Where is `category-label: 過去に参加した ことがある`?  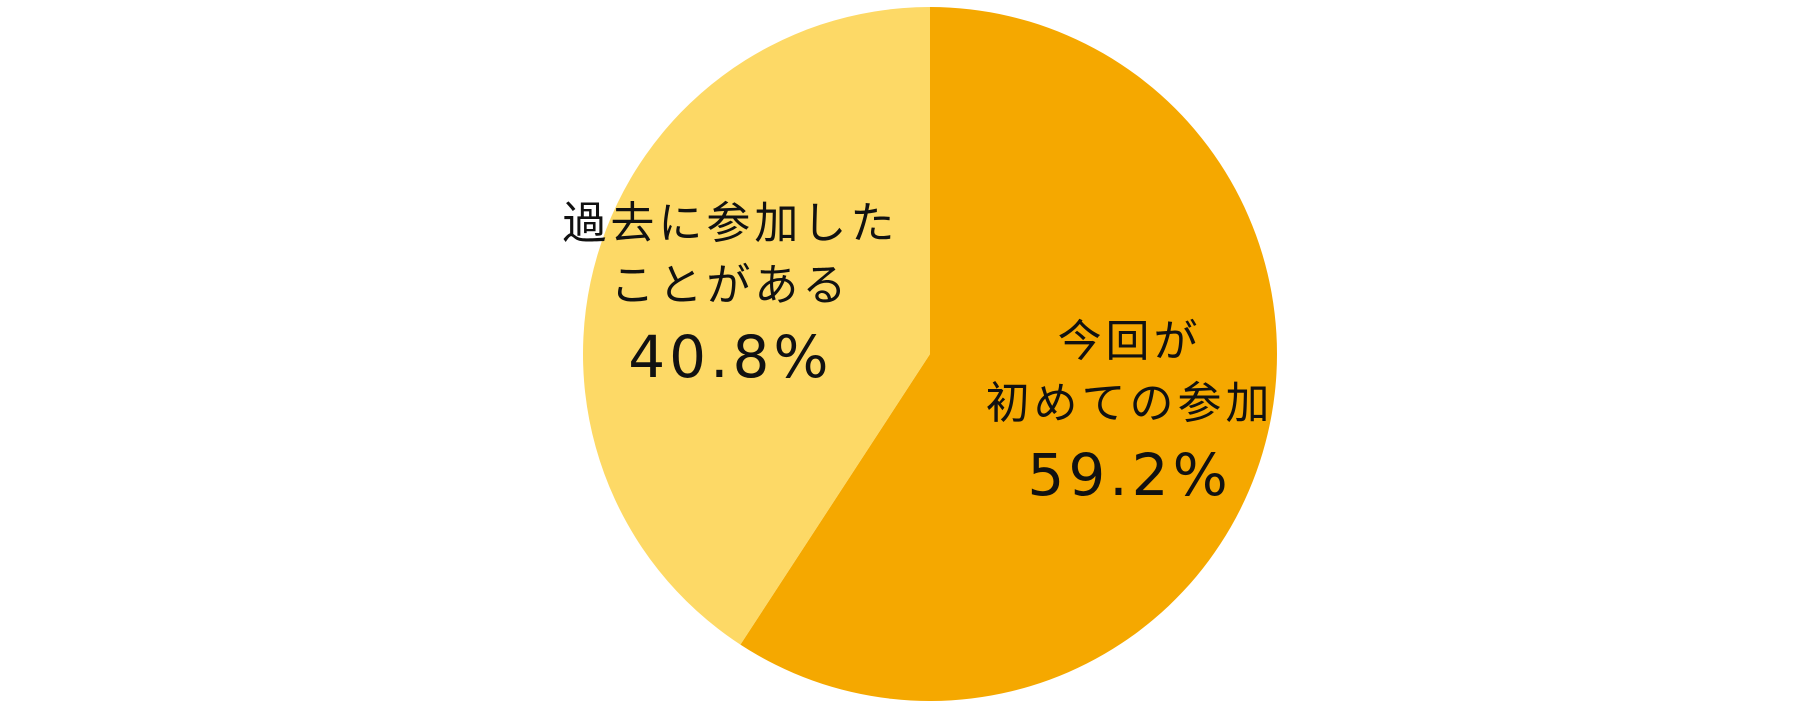
category-label: 過去に参加した ことがある is located at coordinates (730, 254).